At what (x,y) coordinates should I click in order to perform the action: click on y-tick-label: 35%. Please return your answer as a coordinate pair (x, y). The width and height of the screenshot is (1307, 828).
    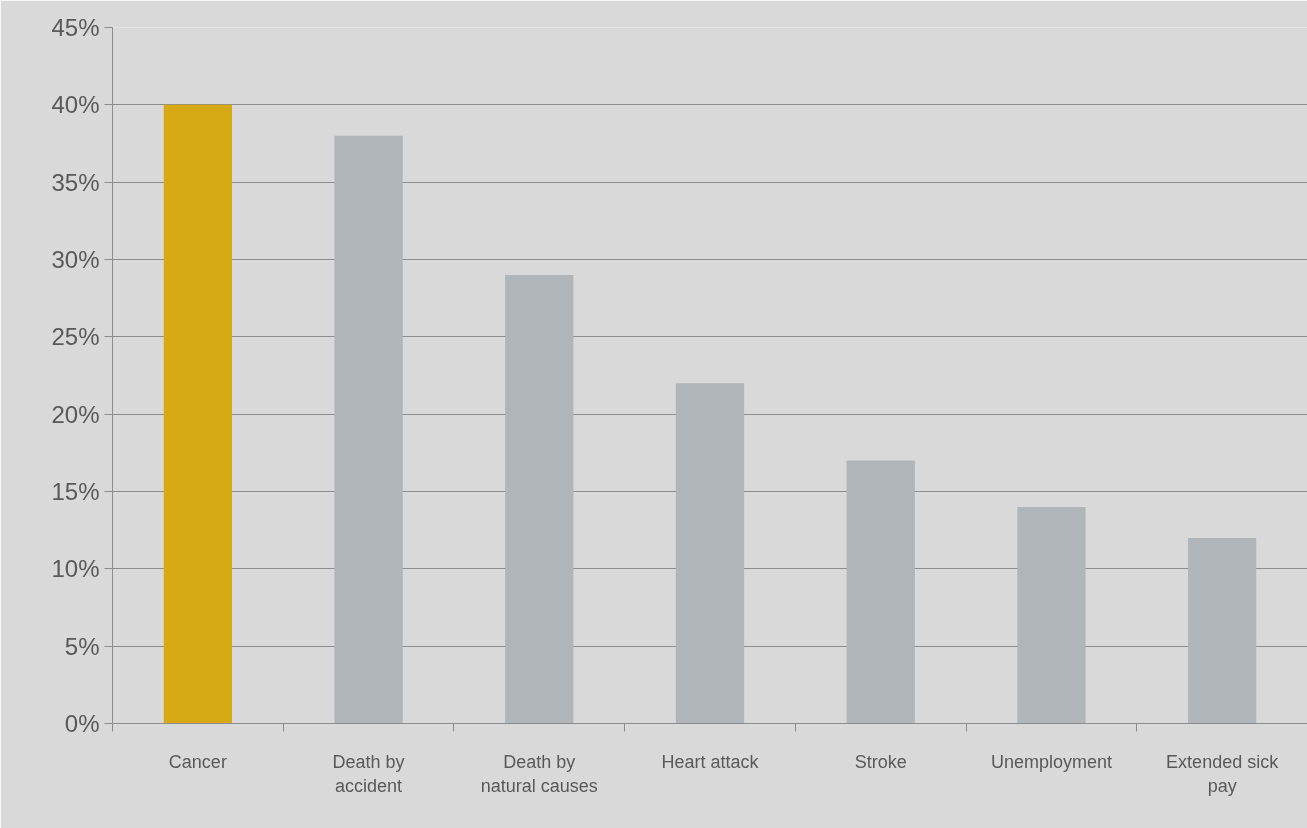
    Looking at the image, I should click on (75, 182).